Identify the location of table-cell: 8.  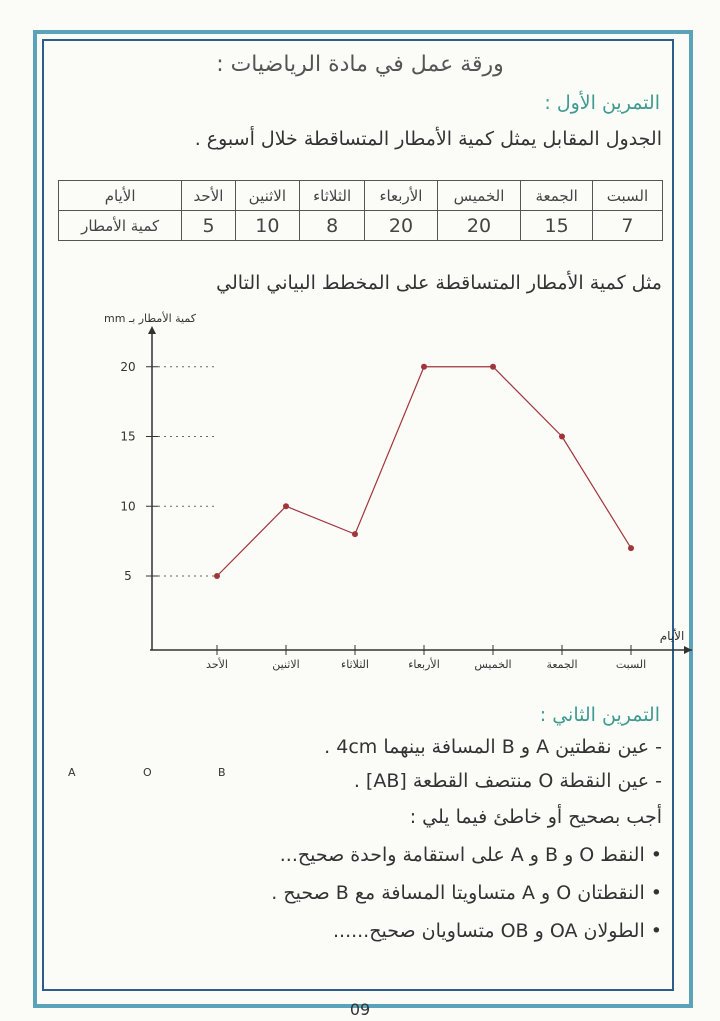
(332, 225).